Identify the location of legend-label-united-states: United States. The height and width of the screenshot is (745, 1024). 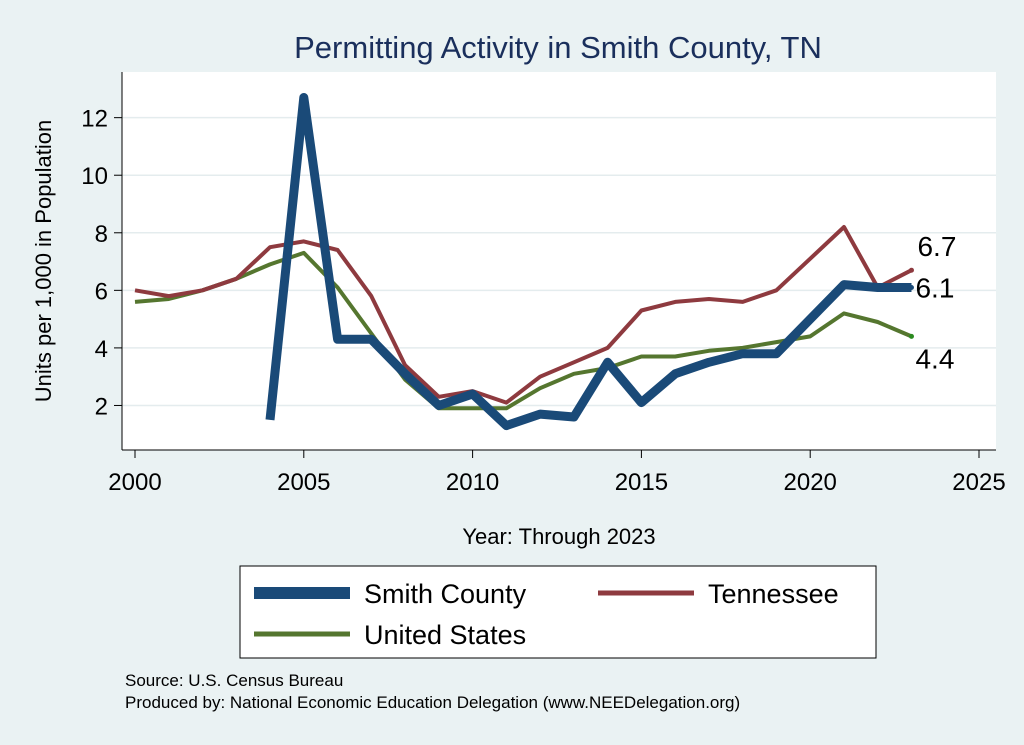
(445, 635).